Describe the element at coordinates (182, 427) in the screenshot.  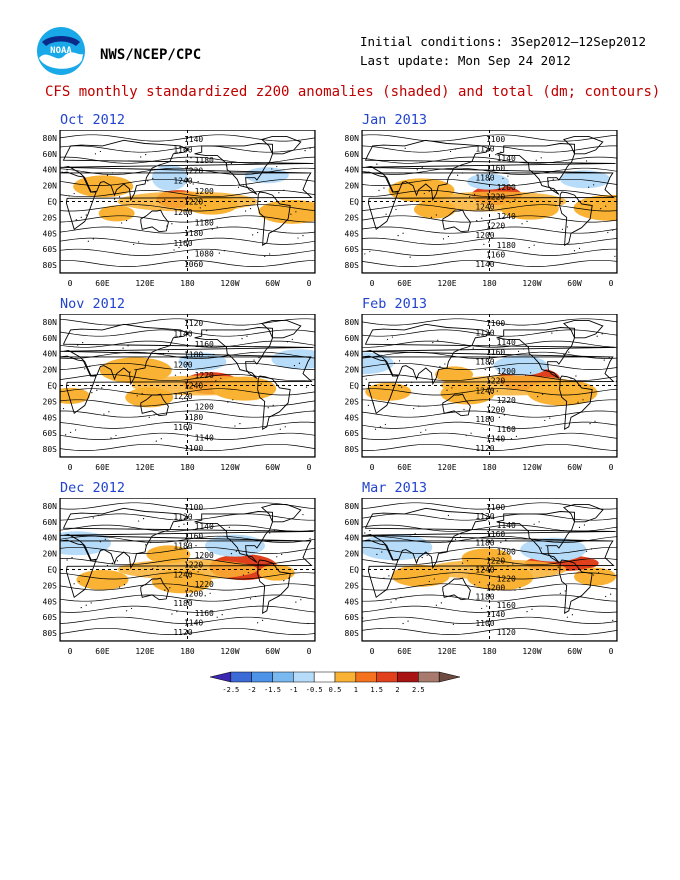
I see `contour-label: 1160` at that location.